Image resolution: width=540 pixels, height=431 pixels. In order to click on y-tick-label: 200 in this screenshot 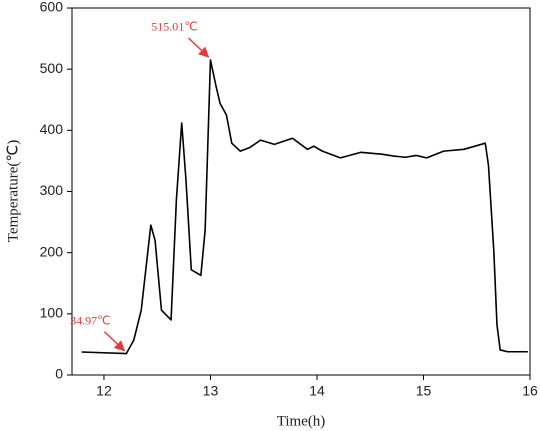, I will do `click(52, 251)`.